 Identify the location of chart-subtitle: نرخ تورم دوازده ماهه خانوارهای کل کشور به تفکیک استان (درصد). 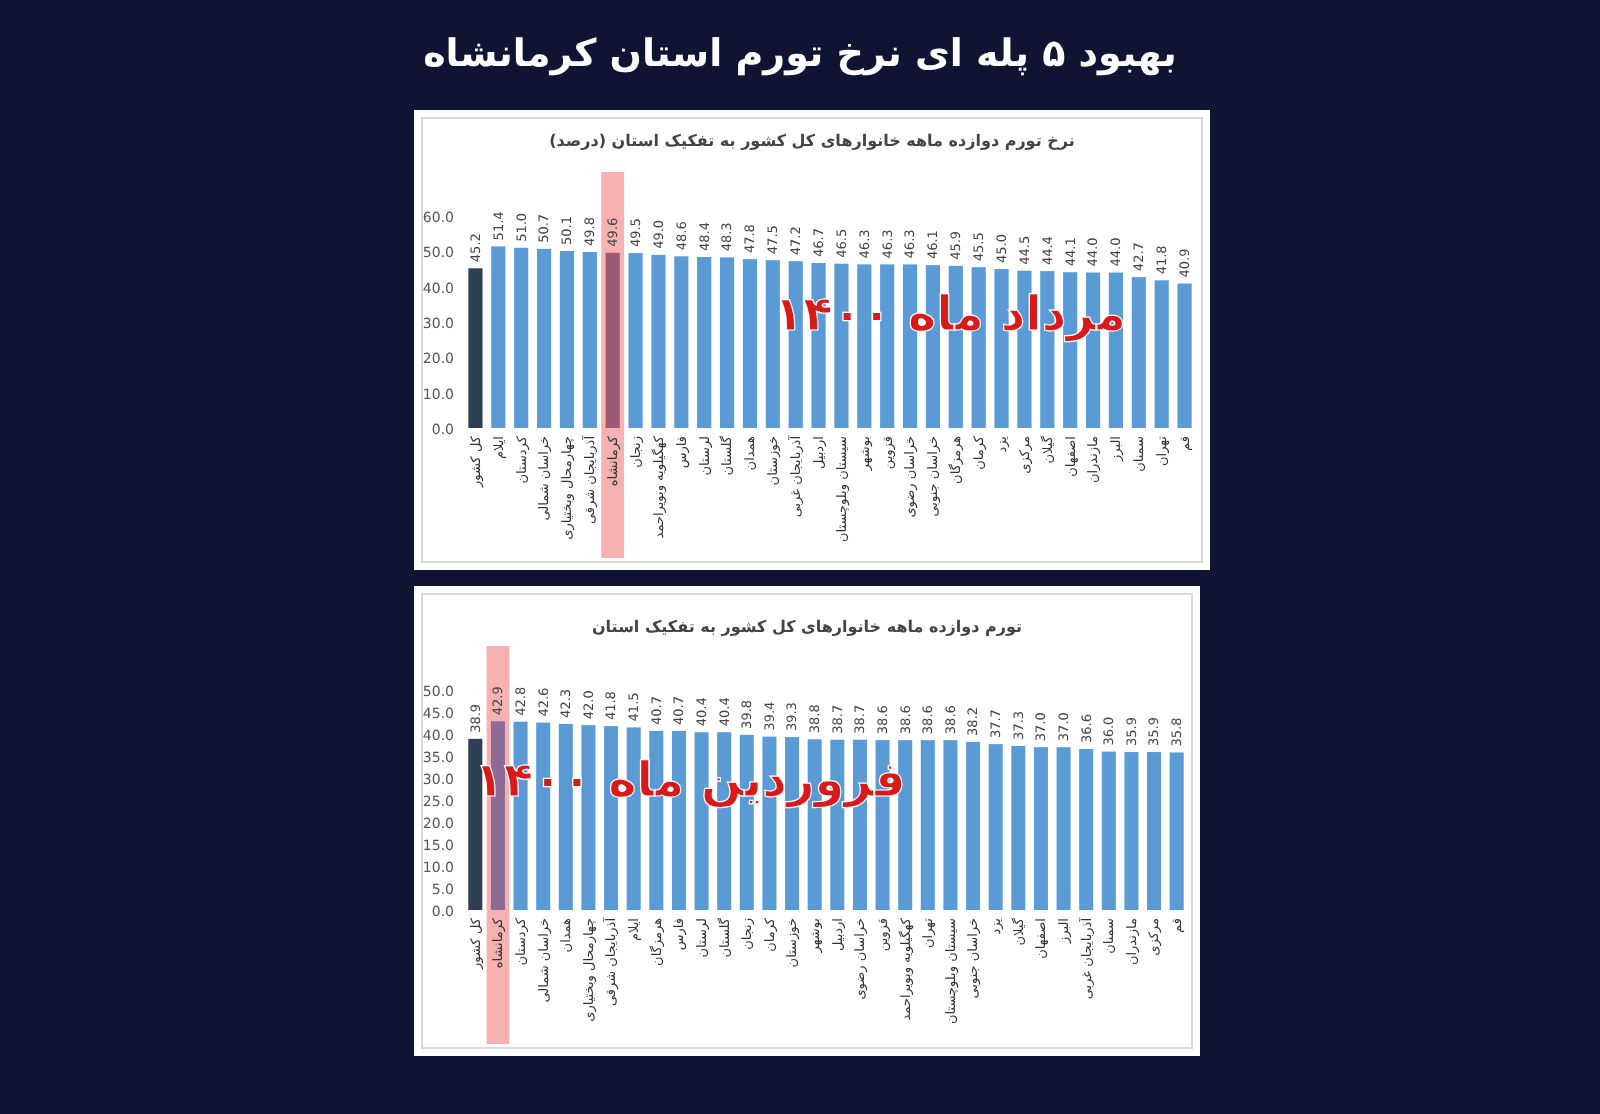
(812, 141).